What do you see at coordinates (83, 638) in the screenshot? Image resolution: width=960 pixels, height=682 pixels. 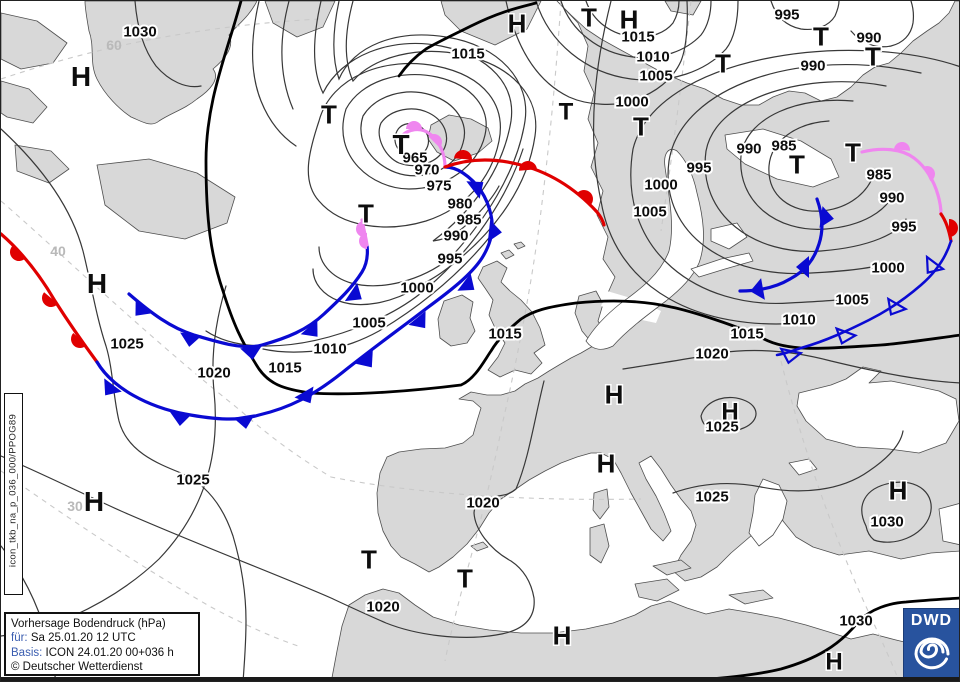 I see `legend-for-value: Sa 25.01.20 12 UTC` at bounding box center [83, 638].